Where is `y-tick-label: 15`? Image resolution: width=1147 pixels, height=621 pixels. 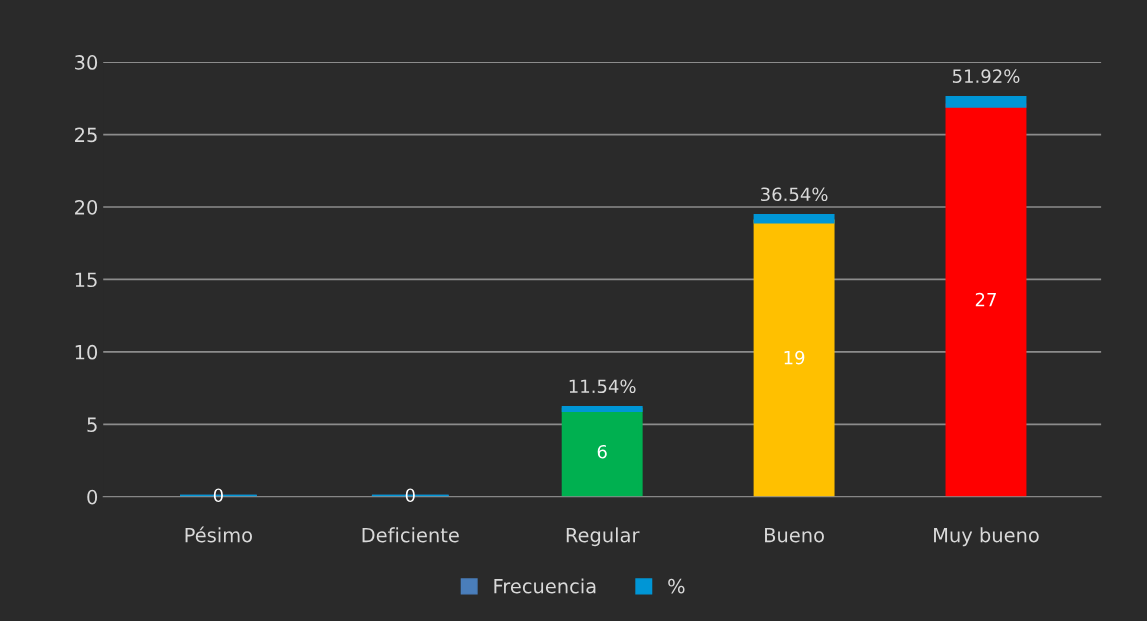 y-tick-label: 15 is located at coordinates (86, 280).